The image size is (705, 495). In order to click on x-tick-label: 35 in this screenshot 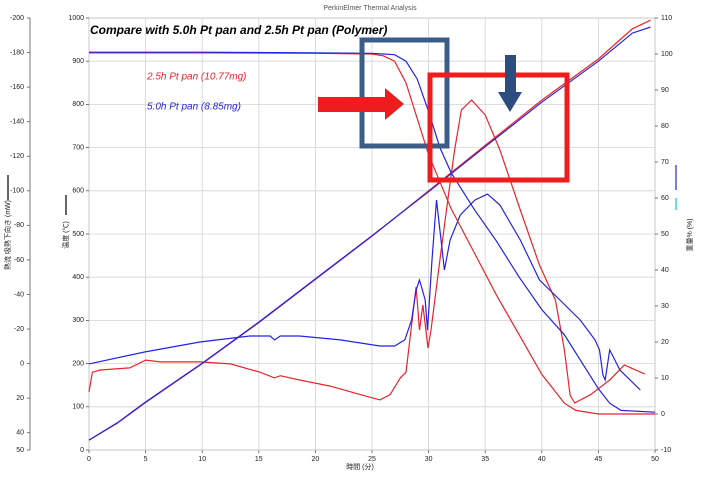, I will do `click(485, 459)`.